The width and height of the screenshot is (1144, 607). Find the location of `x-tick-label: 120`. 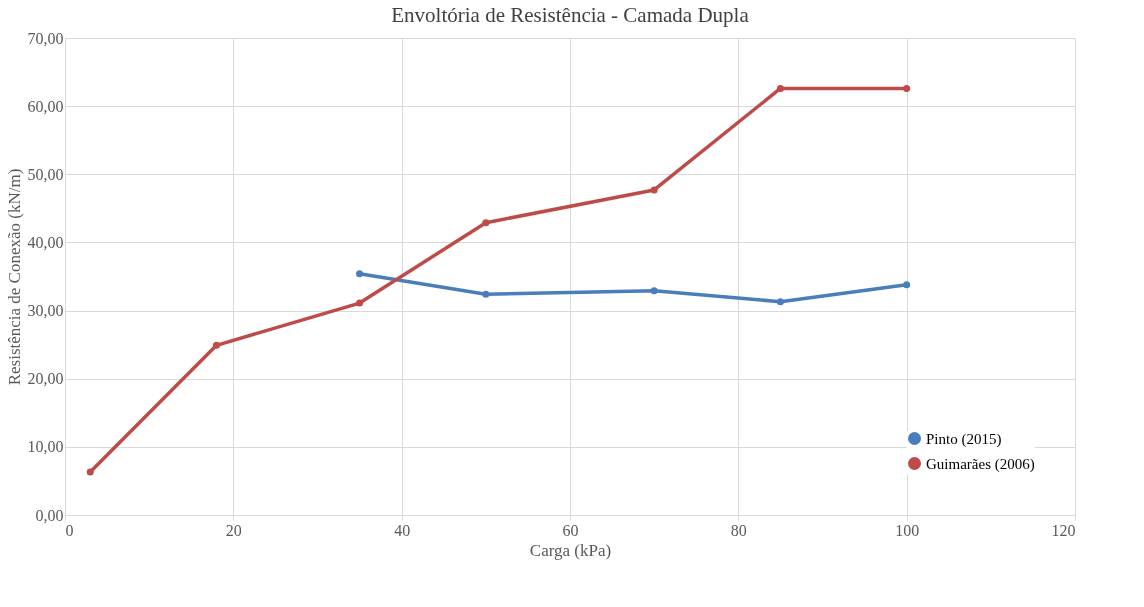

x-tick-label: 120 is located at coordinates (1063, 530).